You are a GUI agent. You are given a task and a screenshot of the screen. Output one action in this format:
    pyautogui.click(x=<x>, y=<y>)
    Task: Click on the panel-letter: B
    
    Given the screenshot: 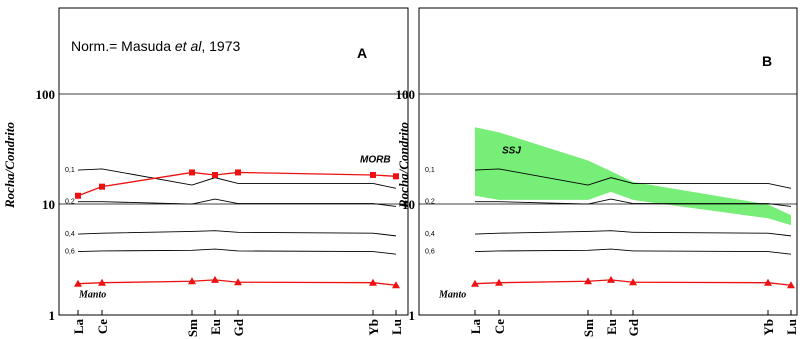 What is the action you would take?
    pyautogui.click(x=767, y=61)
    